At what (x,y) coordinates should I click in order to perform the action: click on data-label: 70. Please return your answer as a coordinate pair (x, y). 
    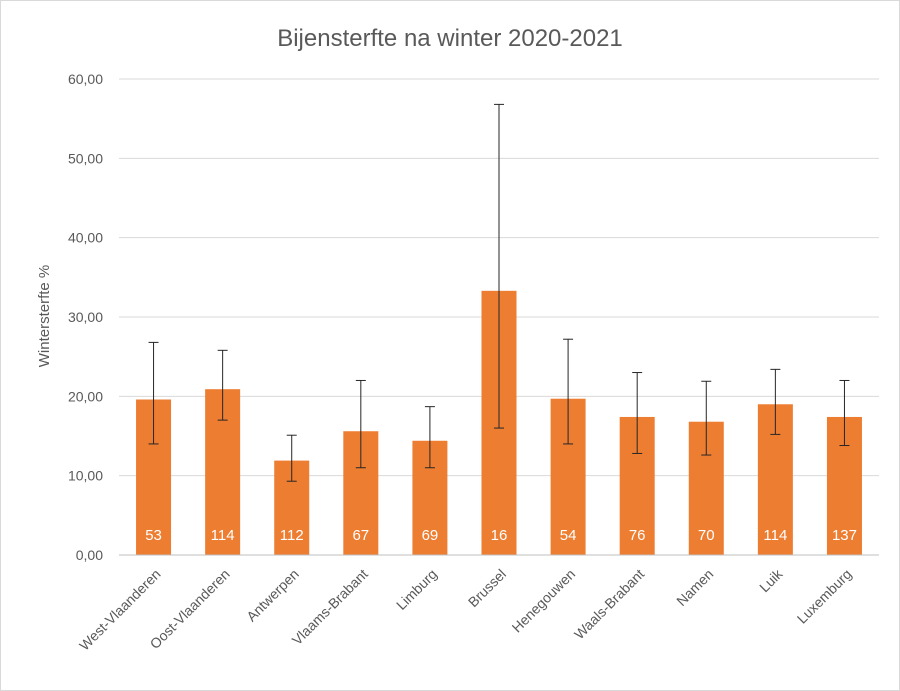
    Looking at the image, I should click on (706, 535).